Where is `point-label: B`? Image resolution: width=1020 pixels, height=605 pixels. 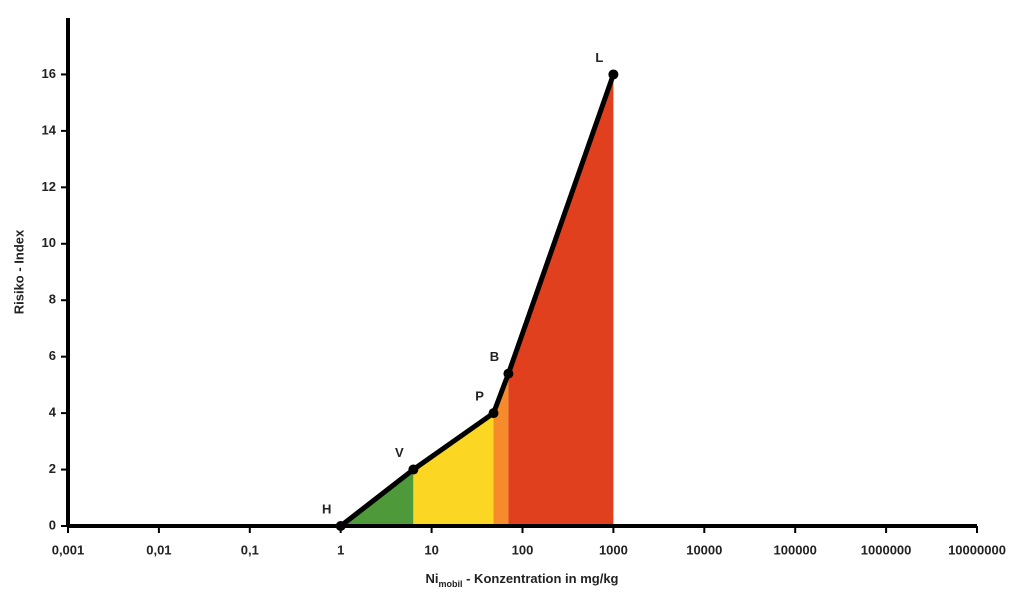 point-label: B is located at coordinates (494, 356).